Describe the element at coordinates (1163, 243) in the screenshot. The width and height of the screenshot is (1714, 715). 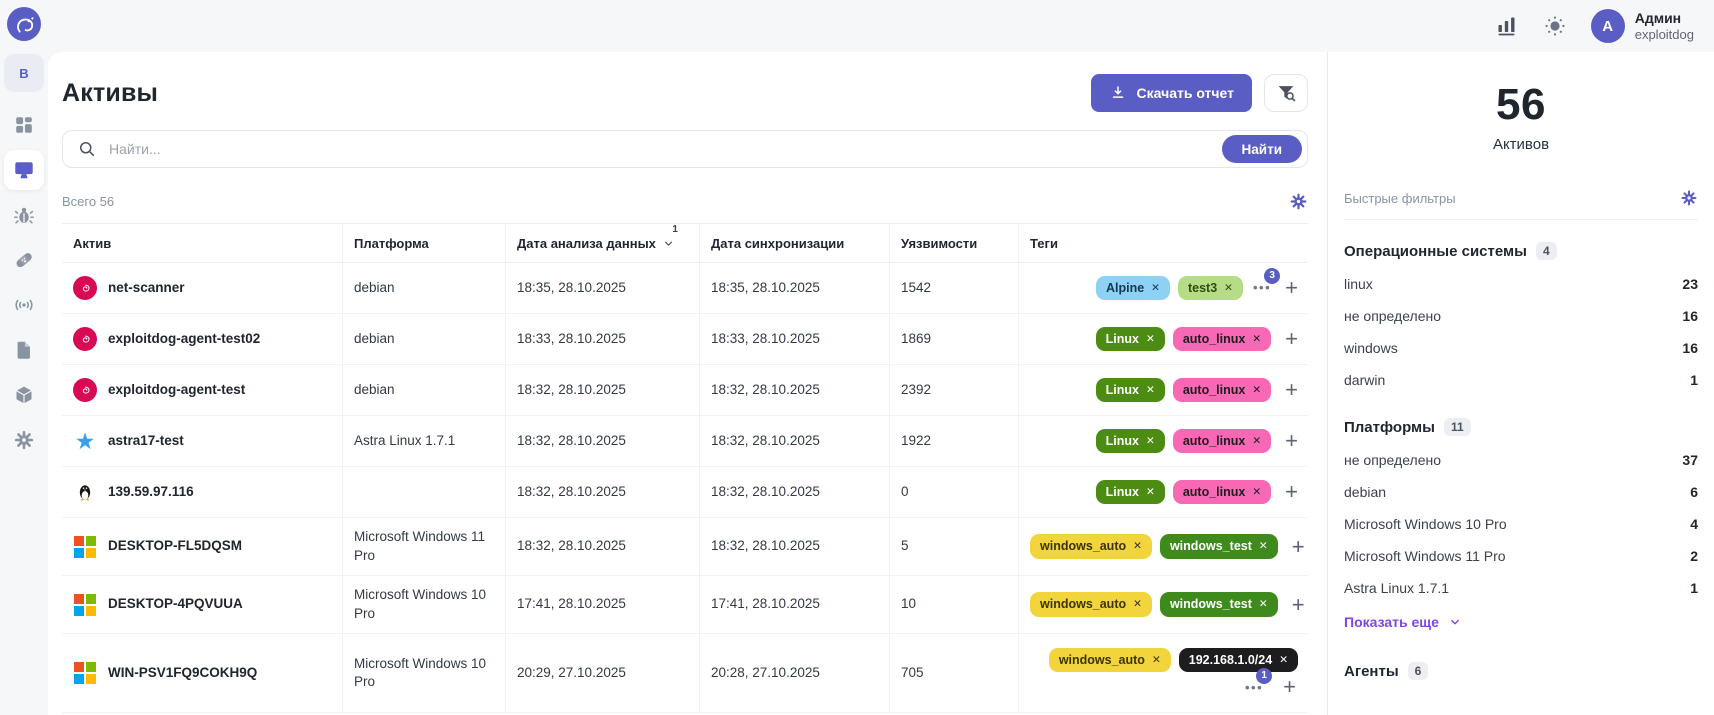
I see `column-header-tags: Теги` at that location.